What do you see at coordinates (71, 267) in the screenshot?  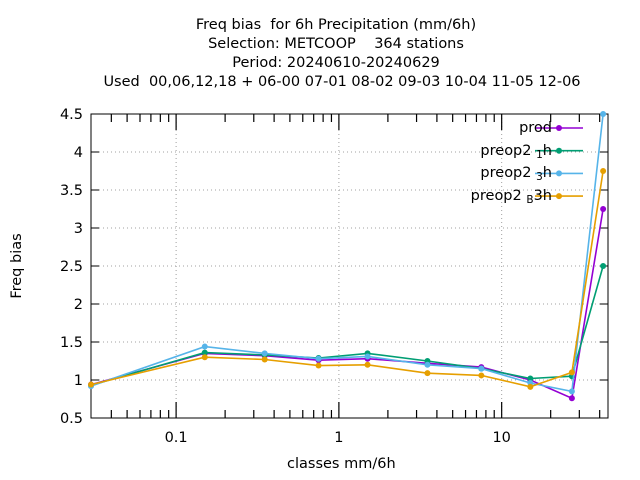 I see `y-tick-label: 2.5` at bounding box center [71, 267].